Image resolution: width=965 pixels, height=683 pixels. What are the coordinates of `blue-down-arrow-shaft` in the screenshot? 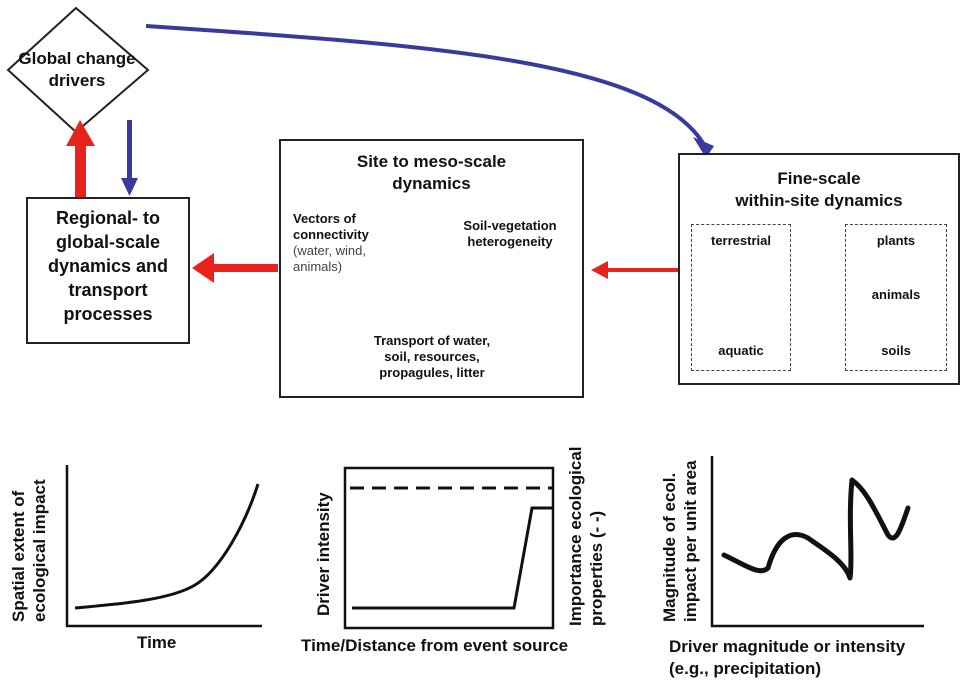 It's located at (129, 150).